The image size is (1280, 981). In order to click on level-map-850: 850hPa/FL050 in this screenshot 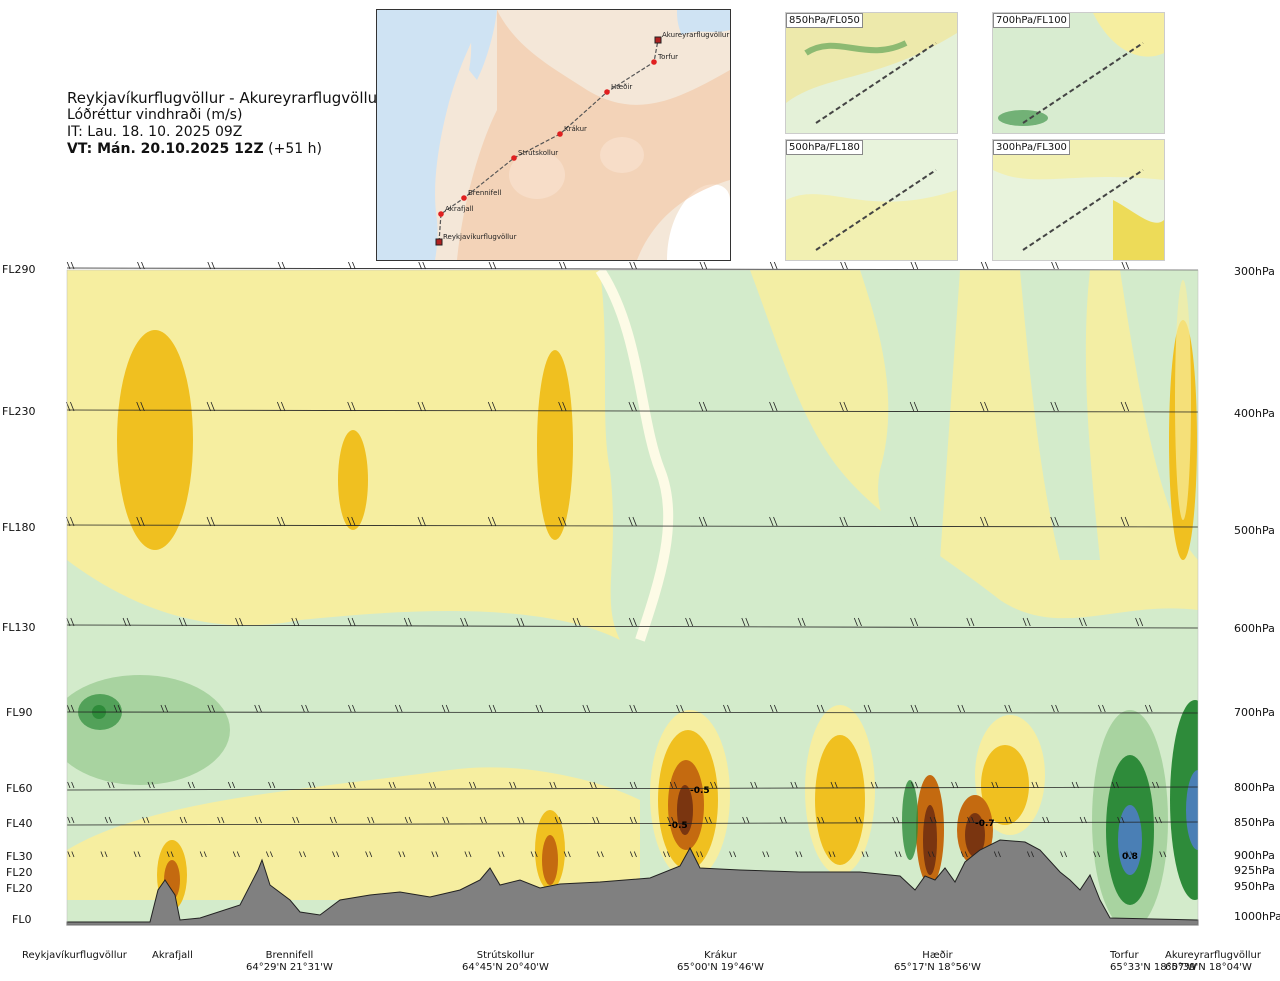, I will do `click(871, 73)`.